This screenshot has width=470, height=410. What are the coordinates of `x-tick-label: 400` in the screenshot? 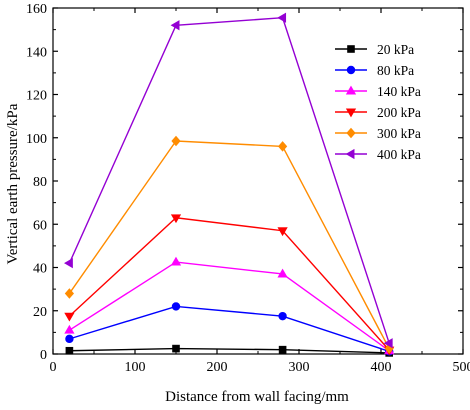 It's located at (381, 367).